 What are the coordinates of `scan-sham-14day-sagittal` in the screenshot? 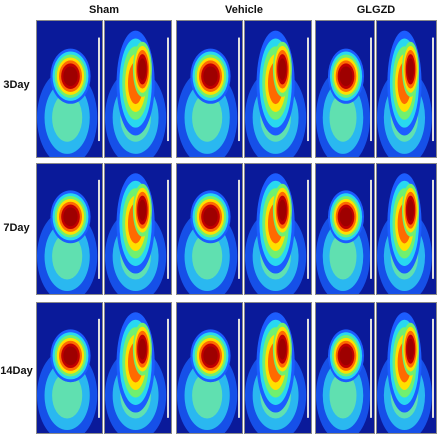 It's located at (138, 368).